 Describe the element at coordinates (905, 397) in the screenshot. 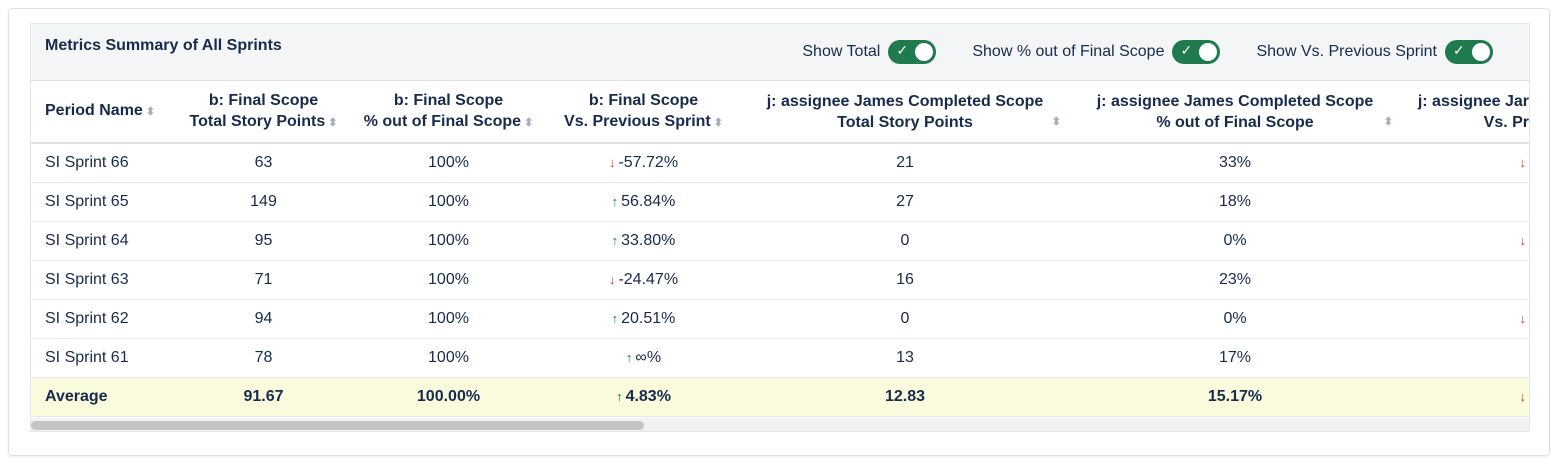

I see `cell: 12.83` at that location.